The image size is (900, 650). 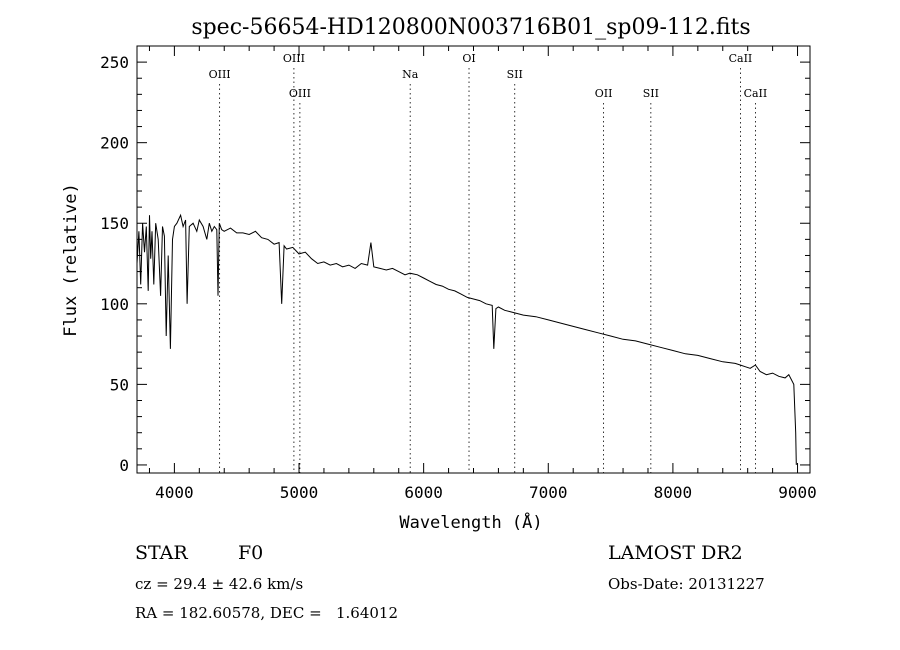 I want to click on emission-line-label: OII, so click(x=604, y=93).